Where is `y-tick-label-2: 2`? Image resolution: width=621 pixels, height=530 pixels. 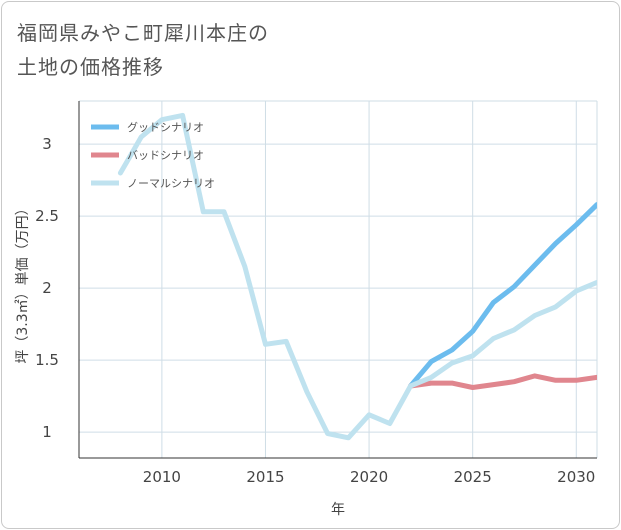
y-tick-label-2: 2 is located at coordinates (47, 288).